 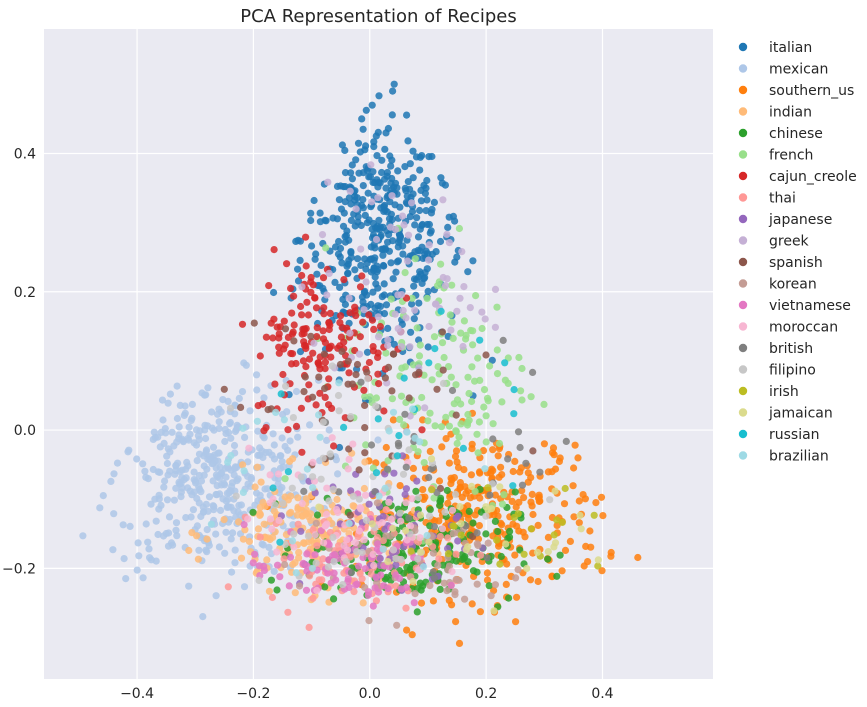 What do you see at coordinates (793, 285) in the screenshot?
I see `legend-label: korean` at bounding box center [793, 285].